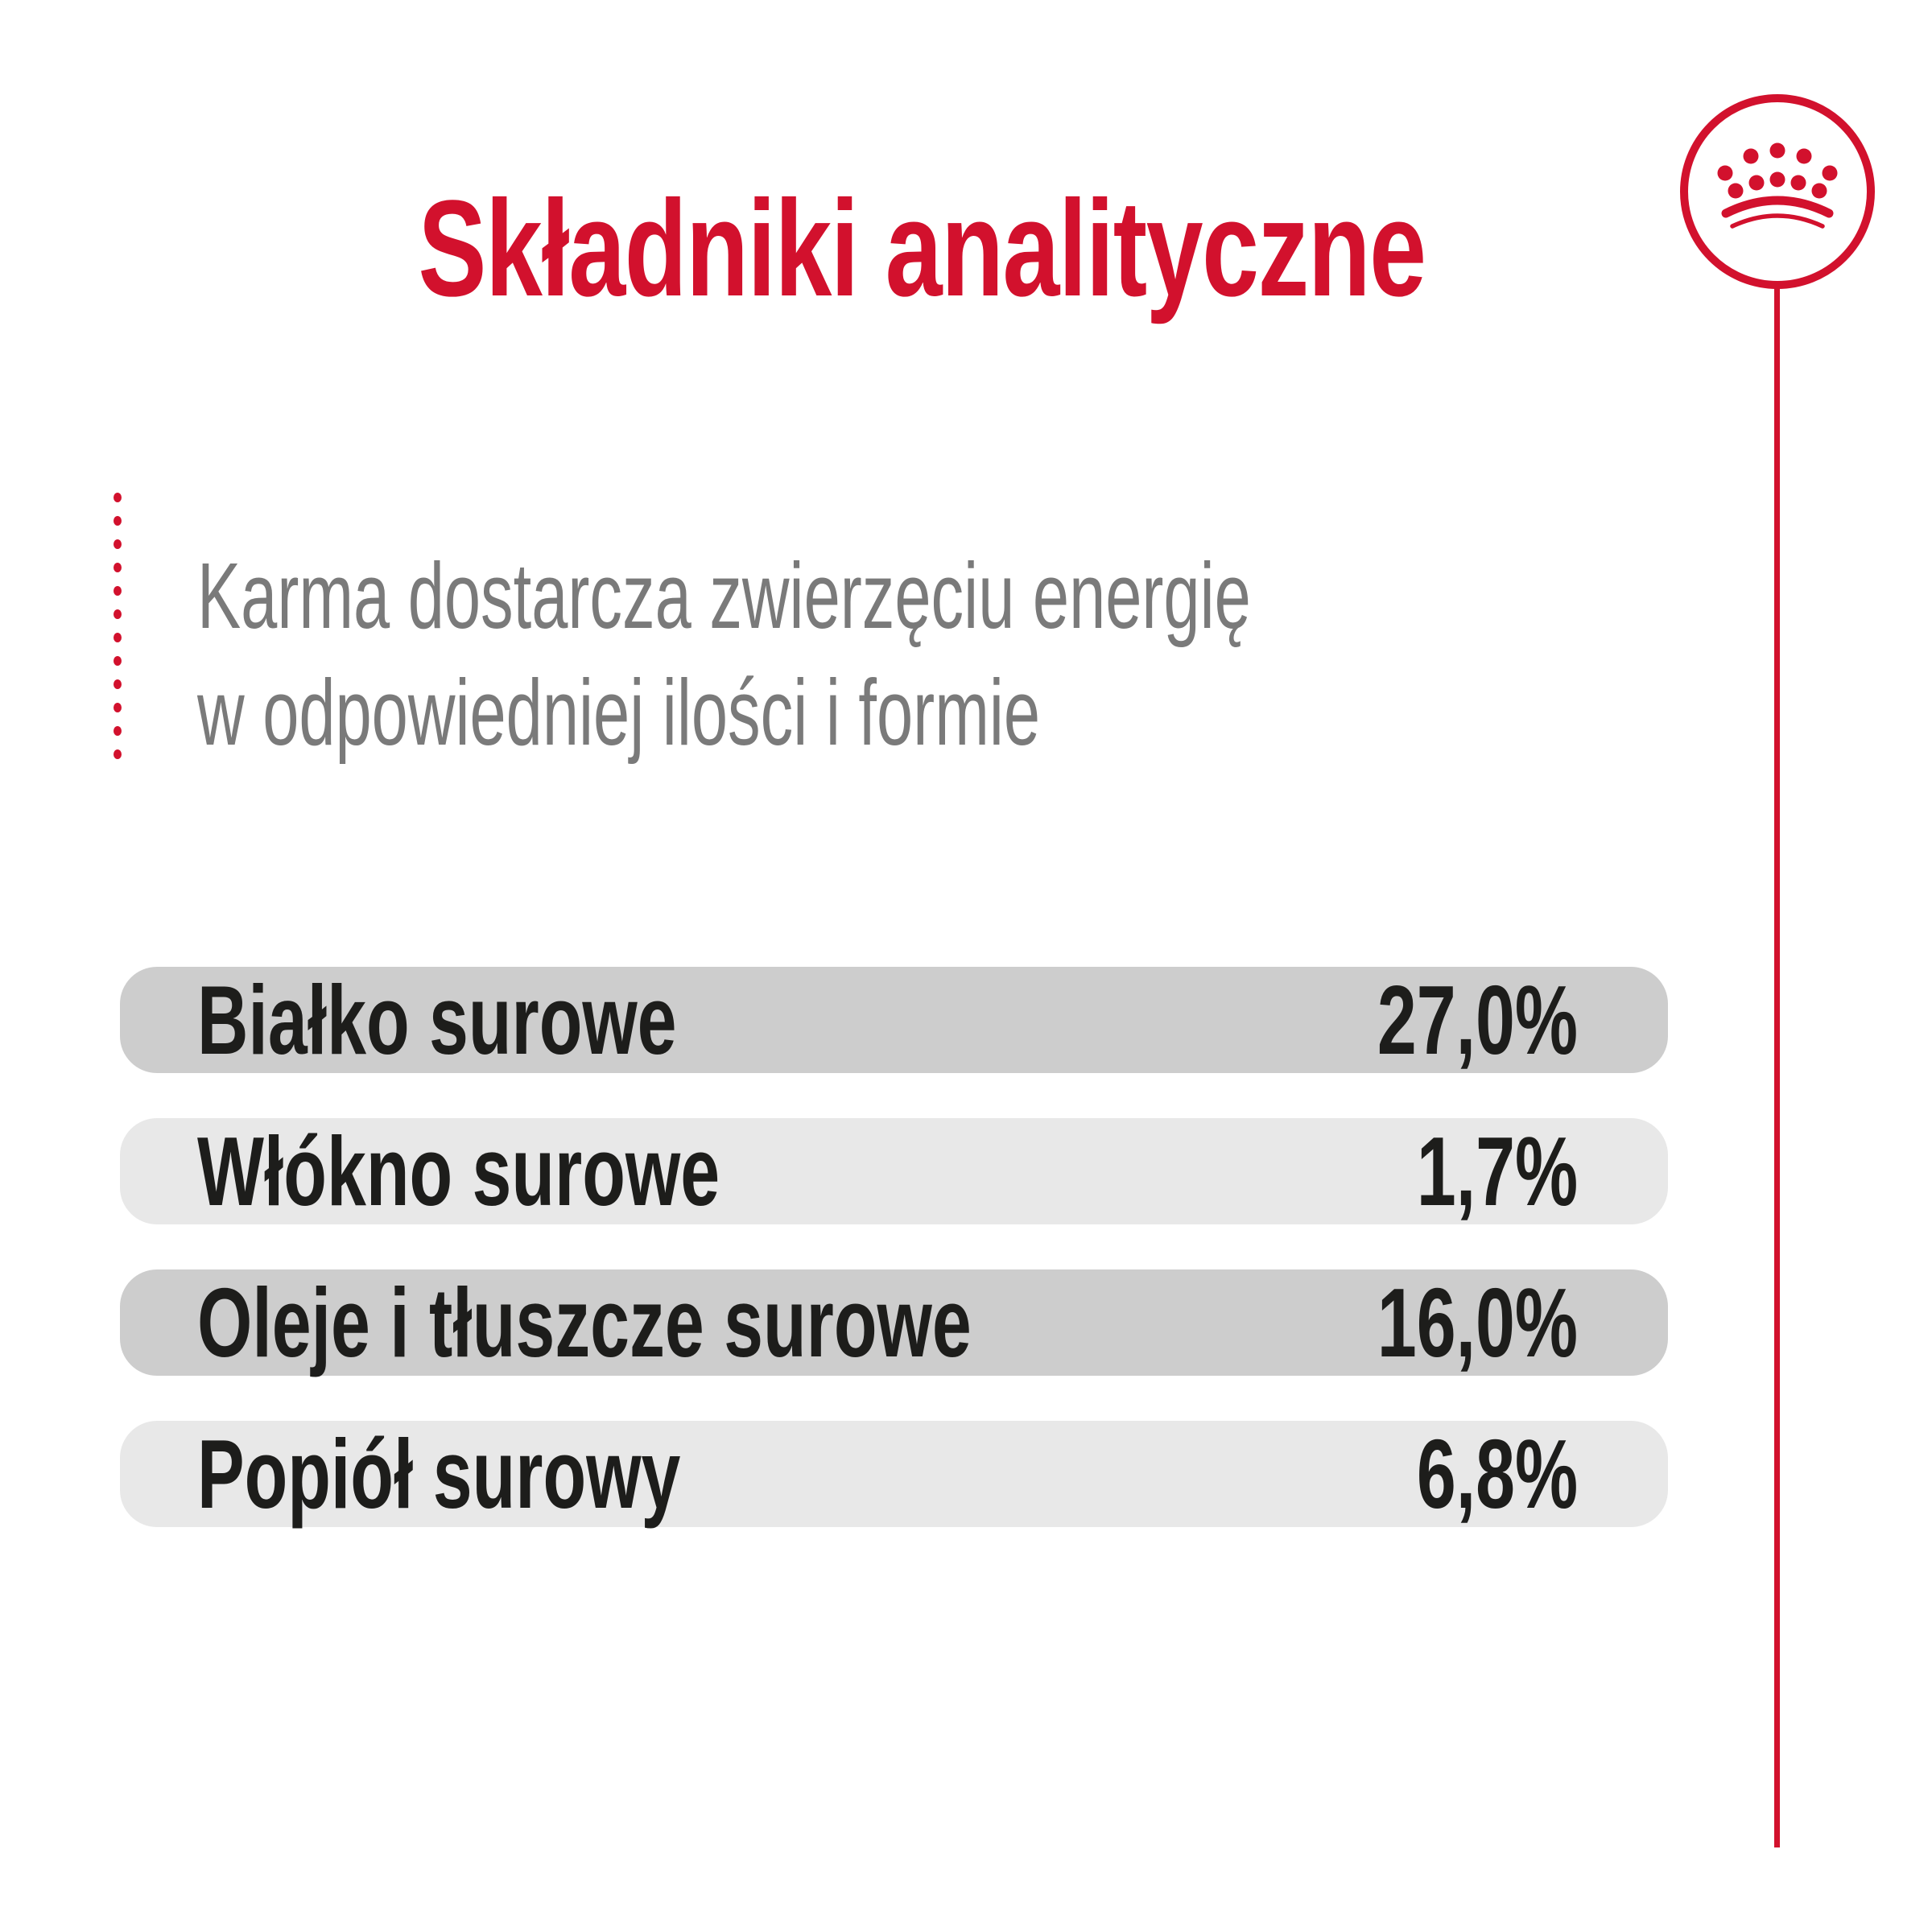 This screenshot has height=1932, width=1932. I want to click on page-title: Składniki analityczne, so click(922, 248).